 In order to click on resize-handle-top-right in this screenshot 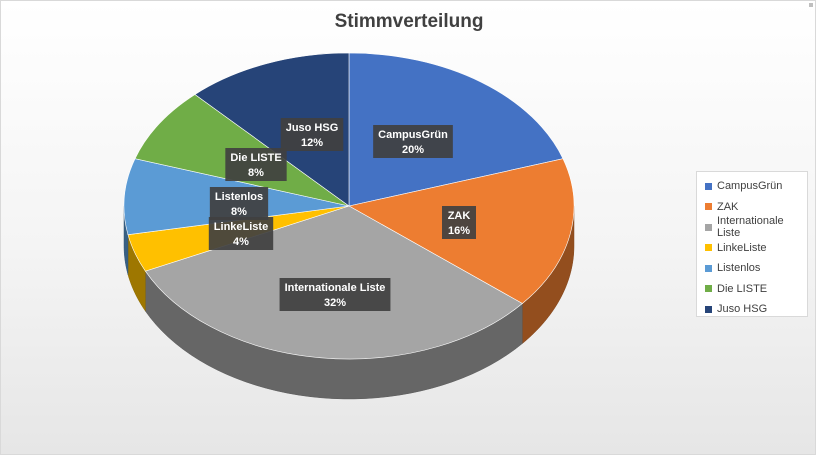, I will do `click(811, 5)`.